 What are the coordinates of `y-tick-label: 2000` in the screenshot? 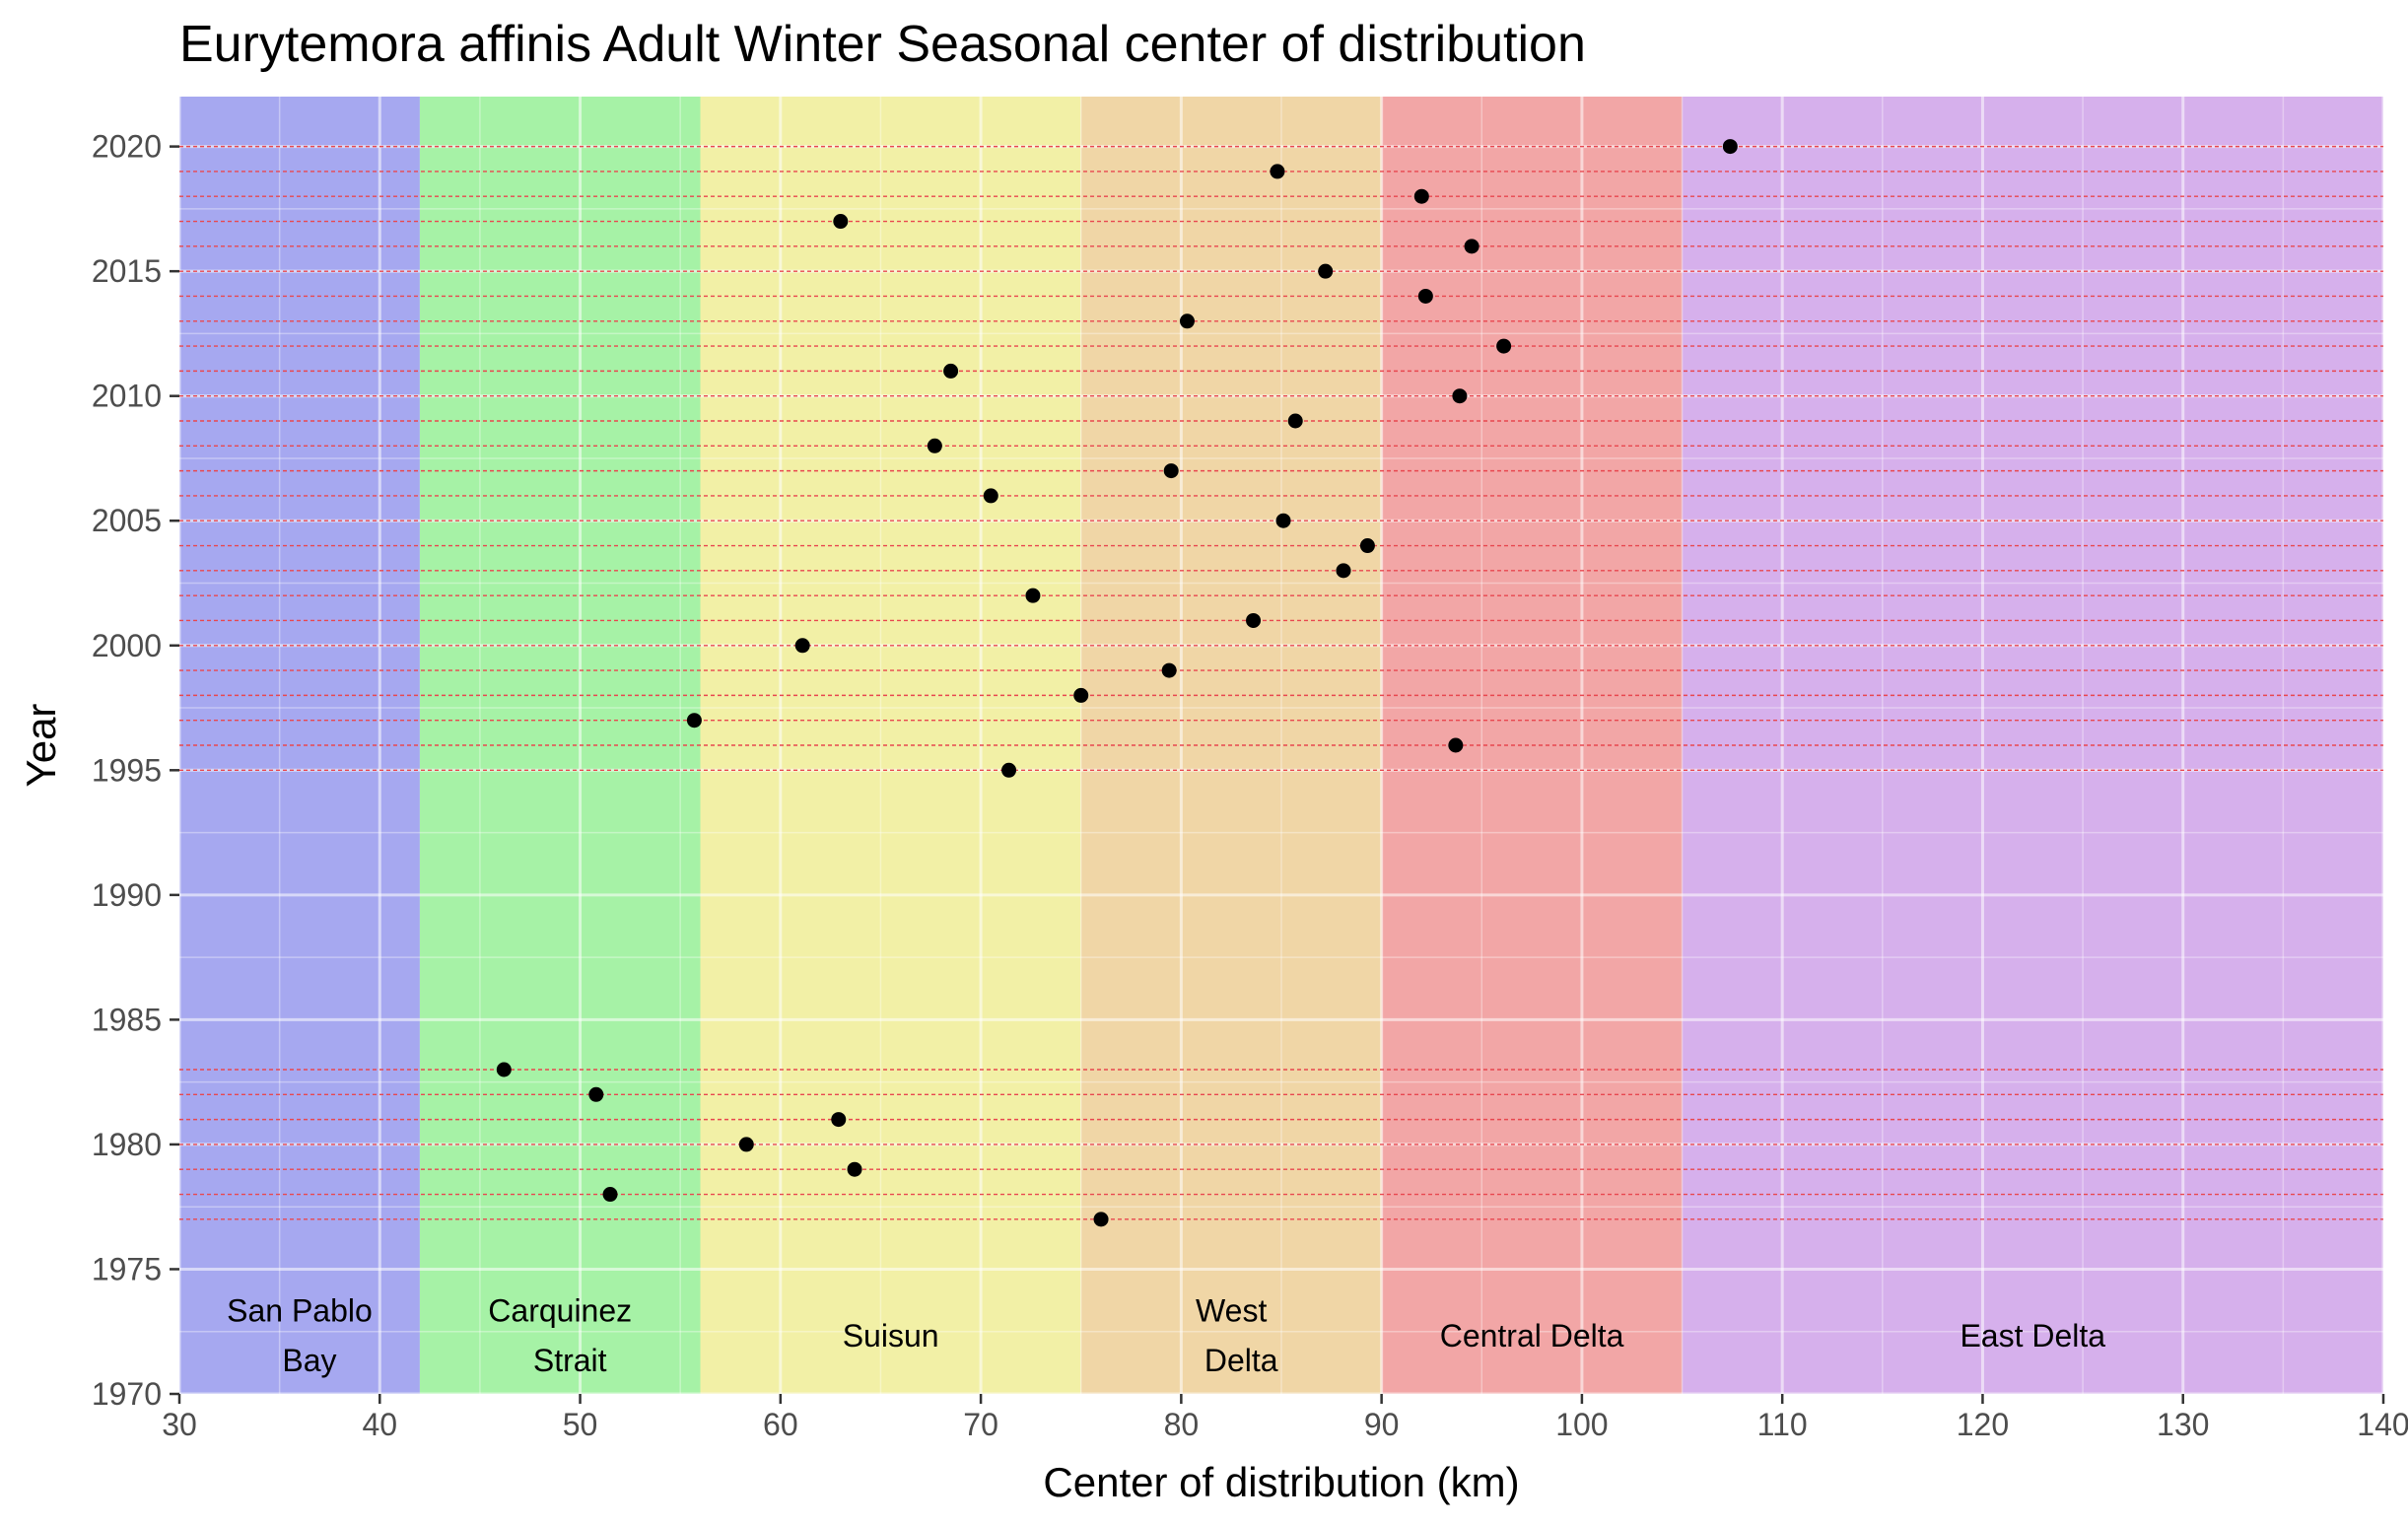 It's located at (127, 646).